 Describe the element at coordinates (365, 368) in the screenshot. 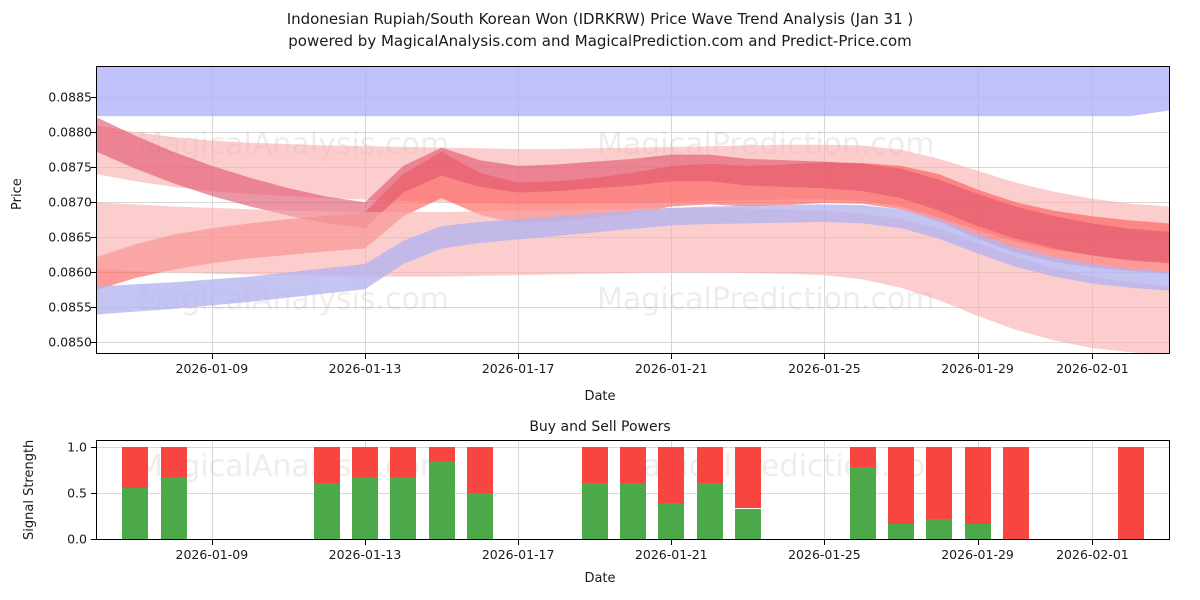

I see `price-x-tick-label: 2026-01-13` at that location.